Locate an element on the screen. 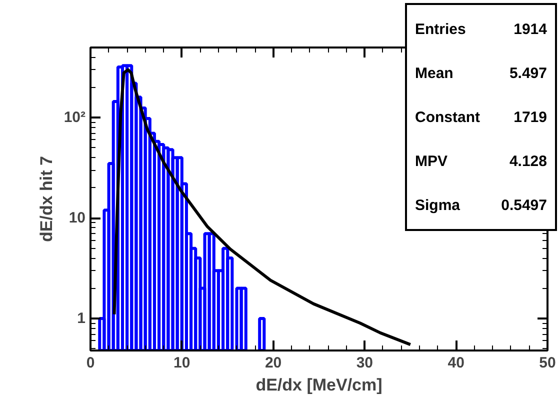 This screenshot has height=403, width=559. x-axis-title: dE/dx [MeV/cm] is located at coordinates (319, 385).